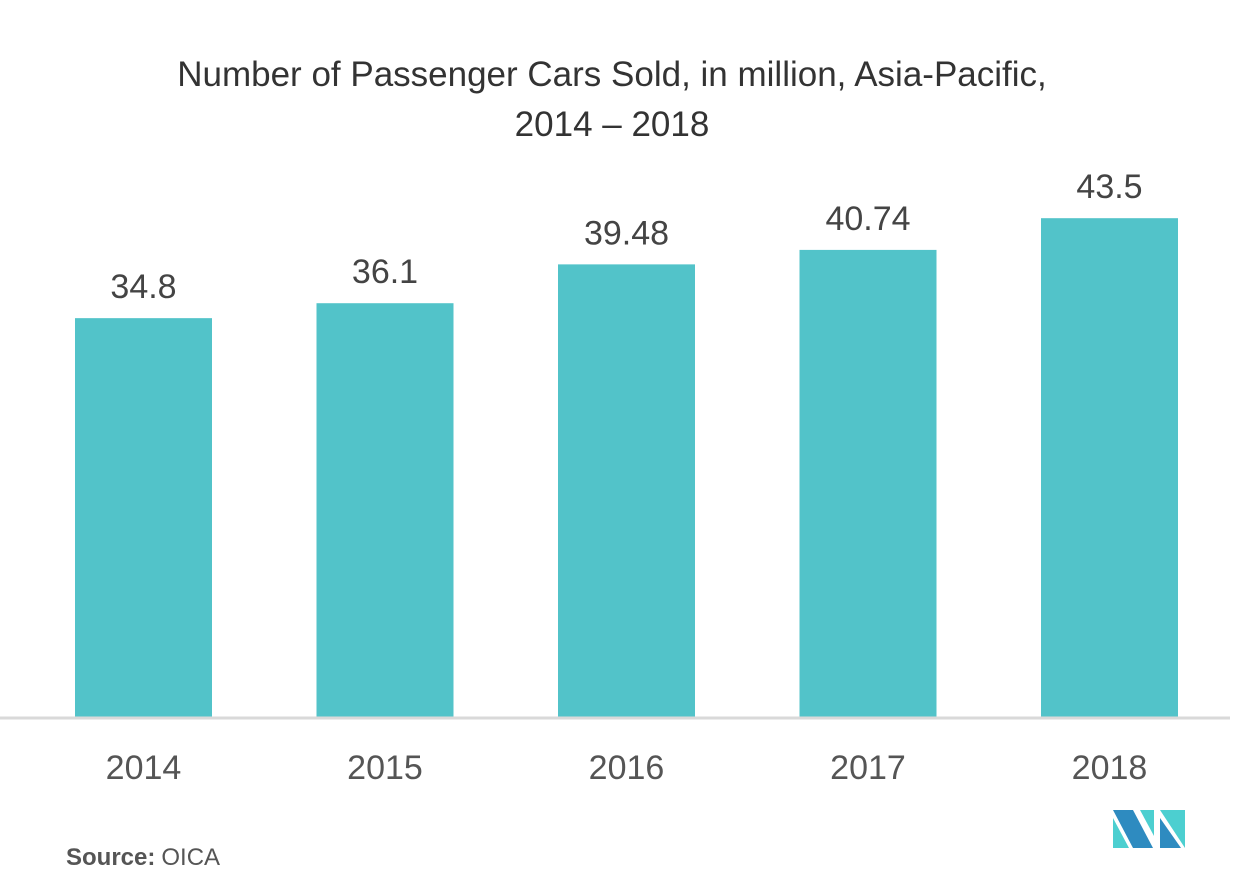 Image resolution: width=1253 pixels, height=892 pixels. What do you see at coordinates (627, 768) in the screenshot?
I see `x-tick-label: 2016` at bounding box center [627, 768].